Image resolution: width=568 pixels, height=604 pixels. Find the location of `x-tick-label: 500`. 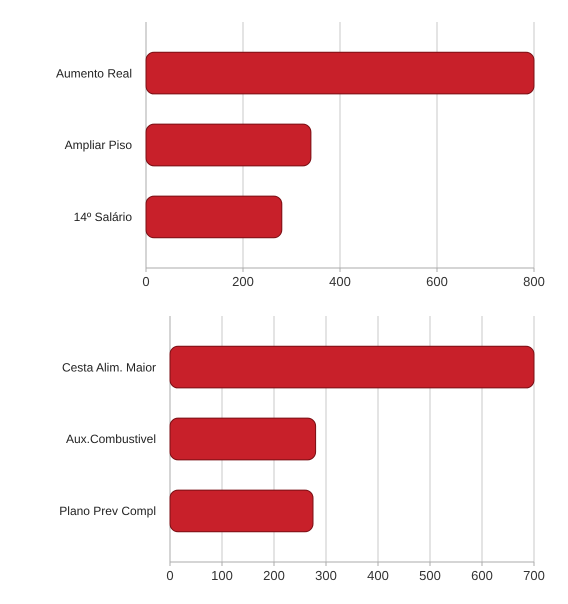

x-tick-label: 500 is located at coordinates (430, 575).